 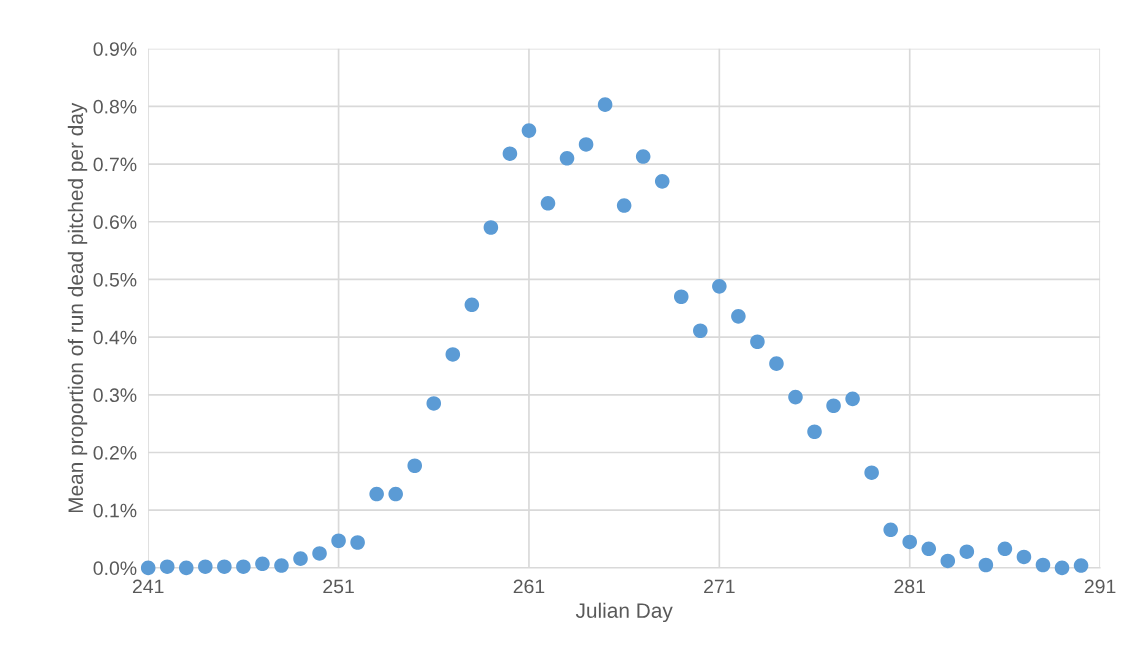 I want to click on x-tick-label: 241, so click(x=148, y=586).